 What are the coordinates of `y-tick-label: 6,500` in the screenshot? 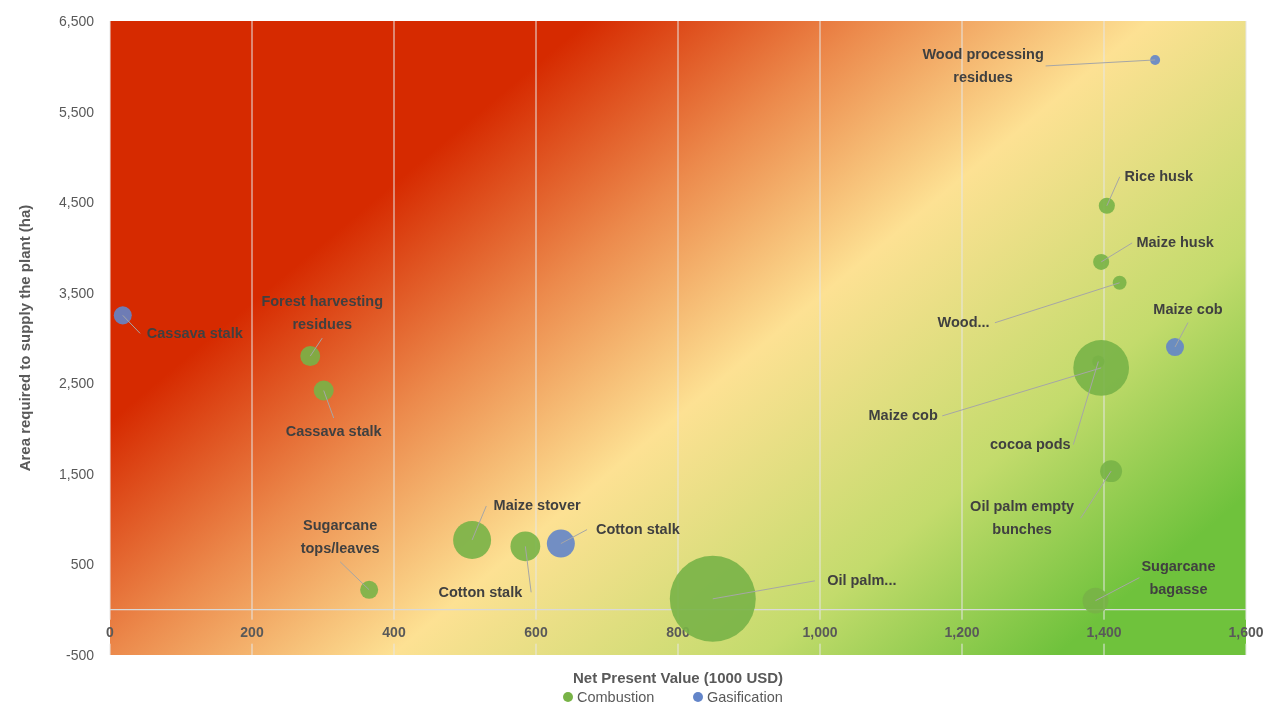 It's located at (76, 21).